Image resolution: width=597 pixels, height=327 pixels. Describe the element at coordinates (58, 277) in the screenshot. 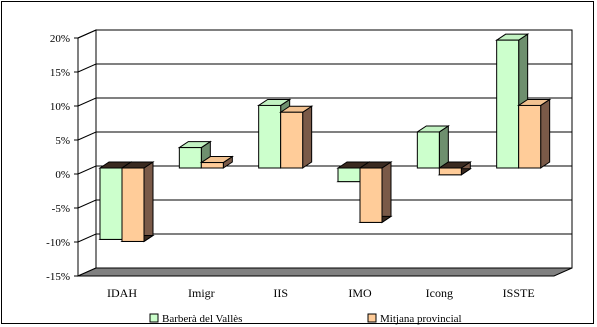

I see `y-tick-label: -15%` at that location.